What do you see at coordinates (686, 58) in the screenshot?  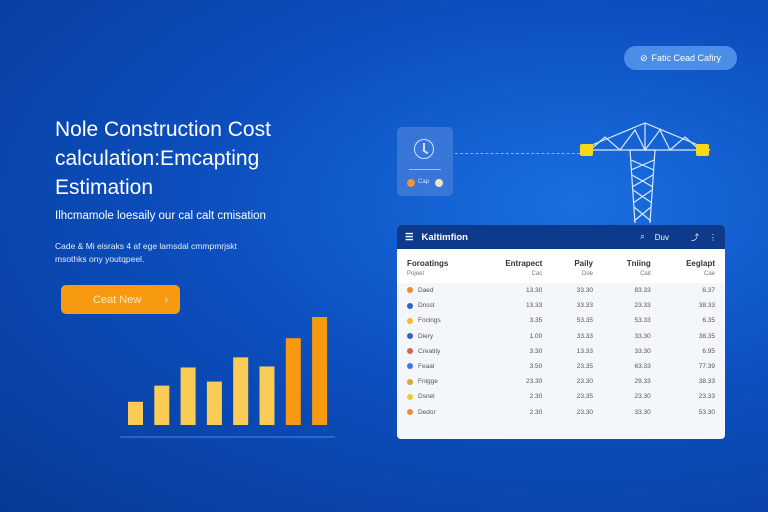 I see `pill-label: Fatic Cead Cafiry` at bounding box center [686, 58].